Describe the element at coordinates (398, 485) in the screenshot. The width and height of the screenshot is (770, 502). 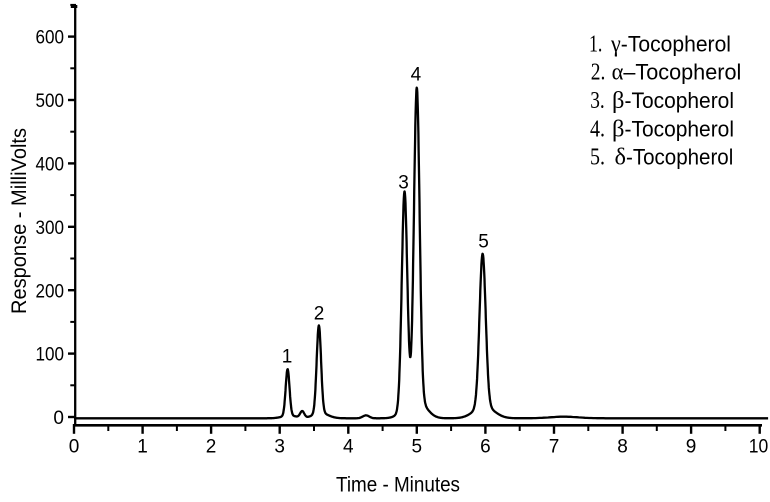
I see `svg-text: Time - Minutes` at that location.